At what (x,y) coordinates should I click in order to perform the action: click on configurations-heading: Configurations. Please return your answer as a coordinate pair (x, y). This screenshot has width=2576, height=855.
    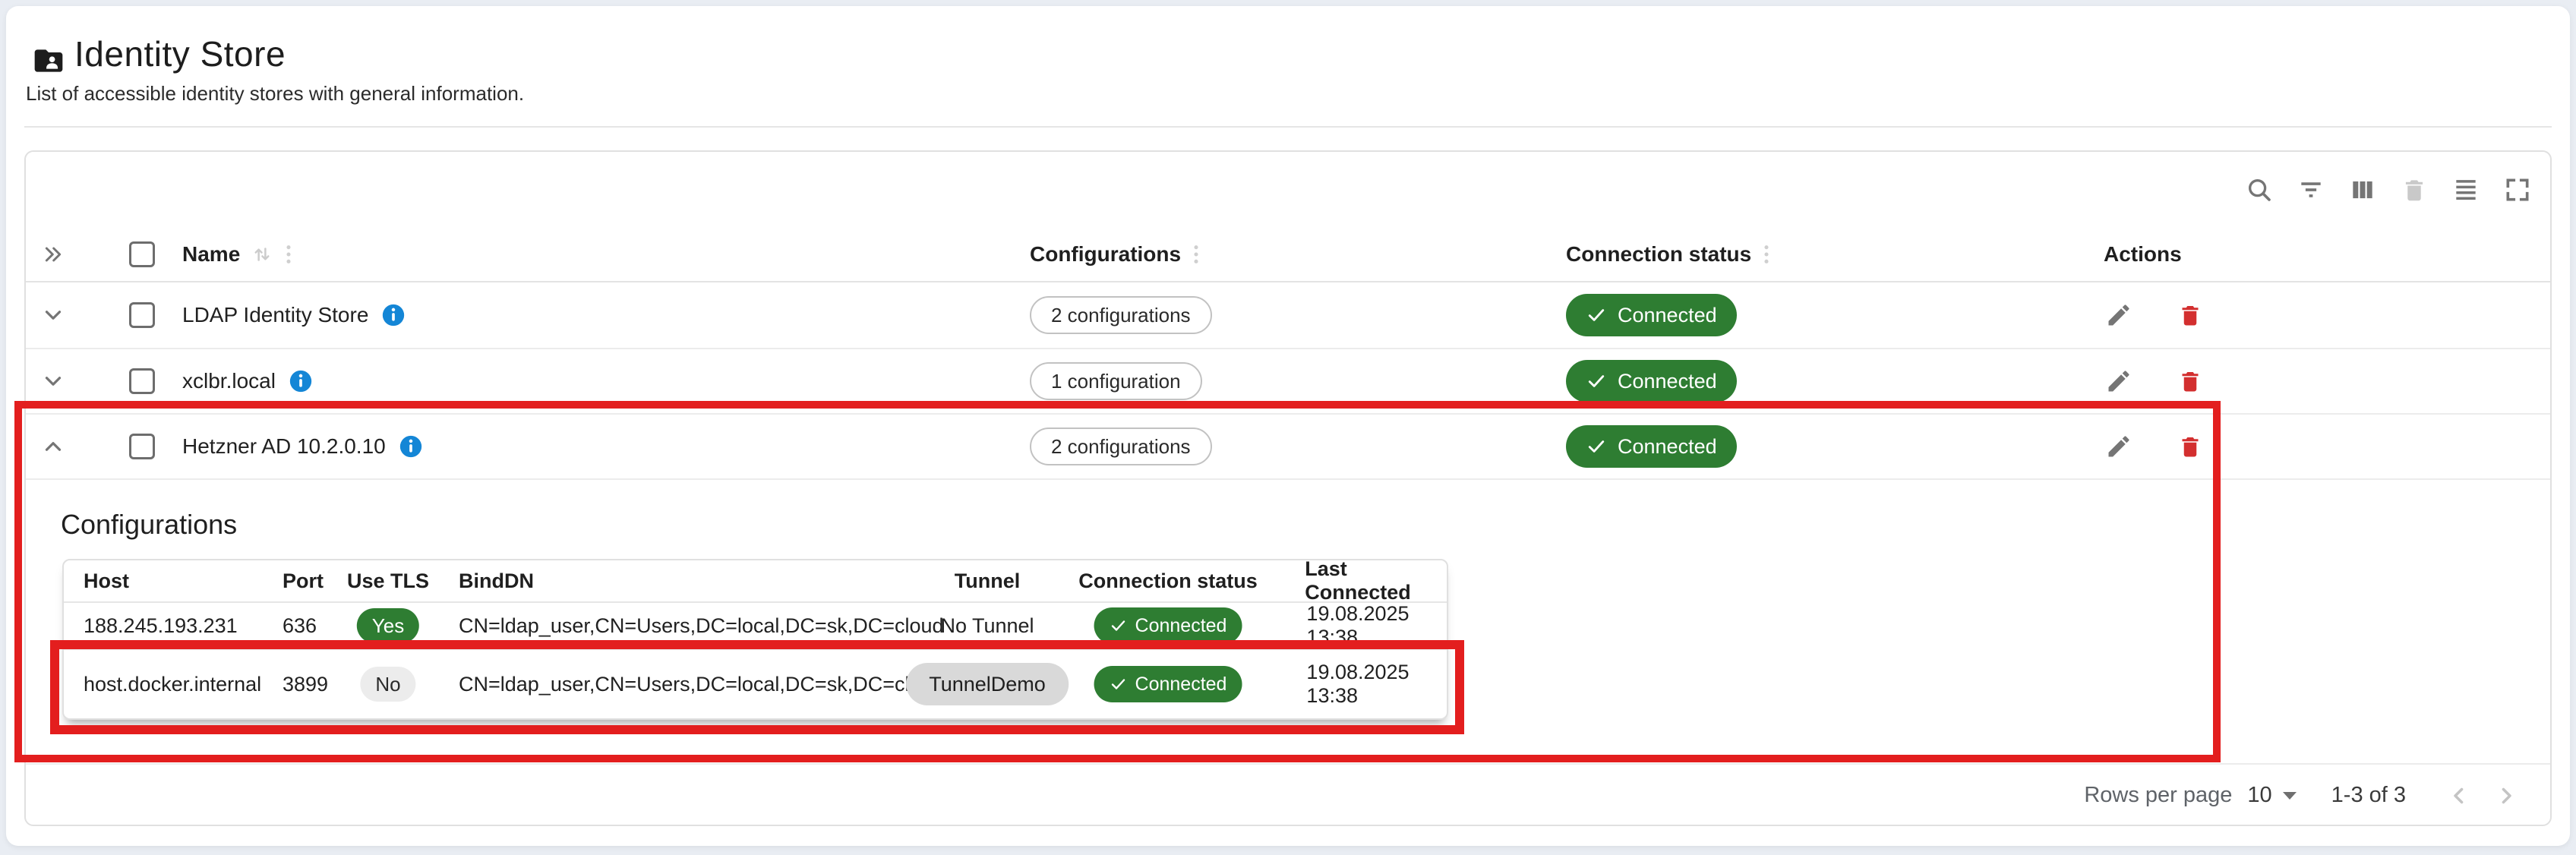
    Looking at the image, I should click on (149, 524).